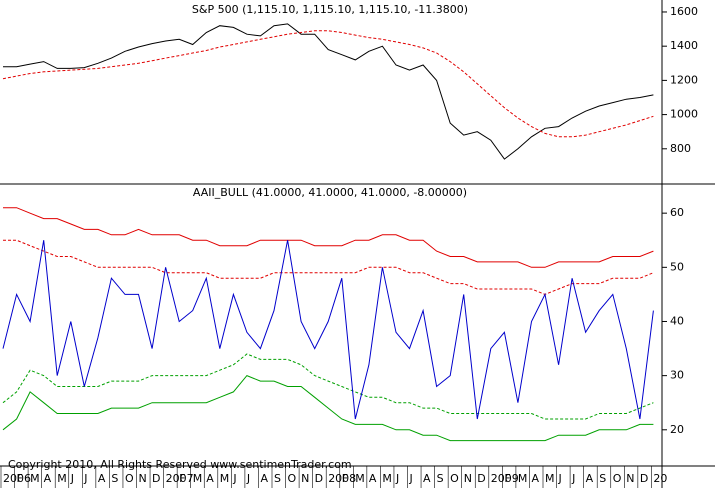 The width and height of the screenshot is (715, 488). I want to click on y-tick-label: 1200, so click(684, 79).